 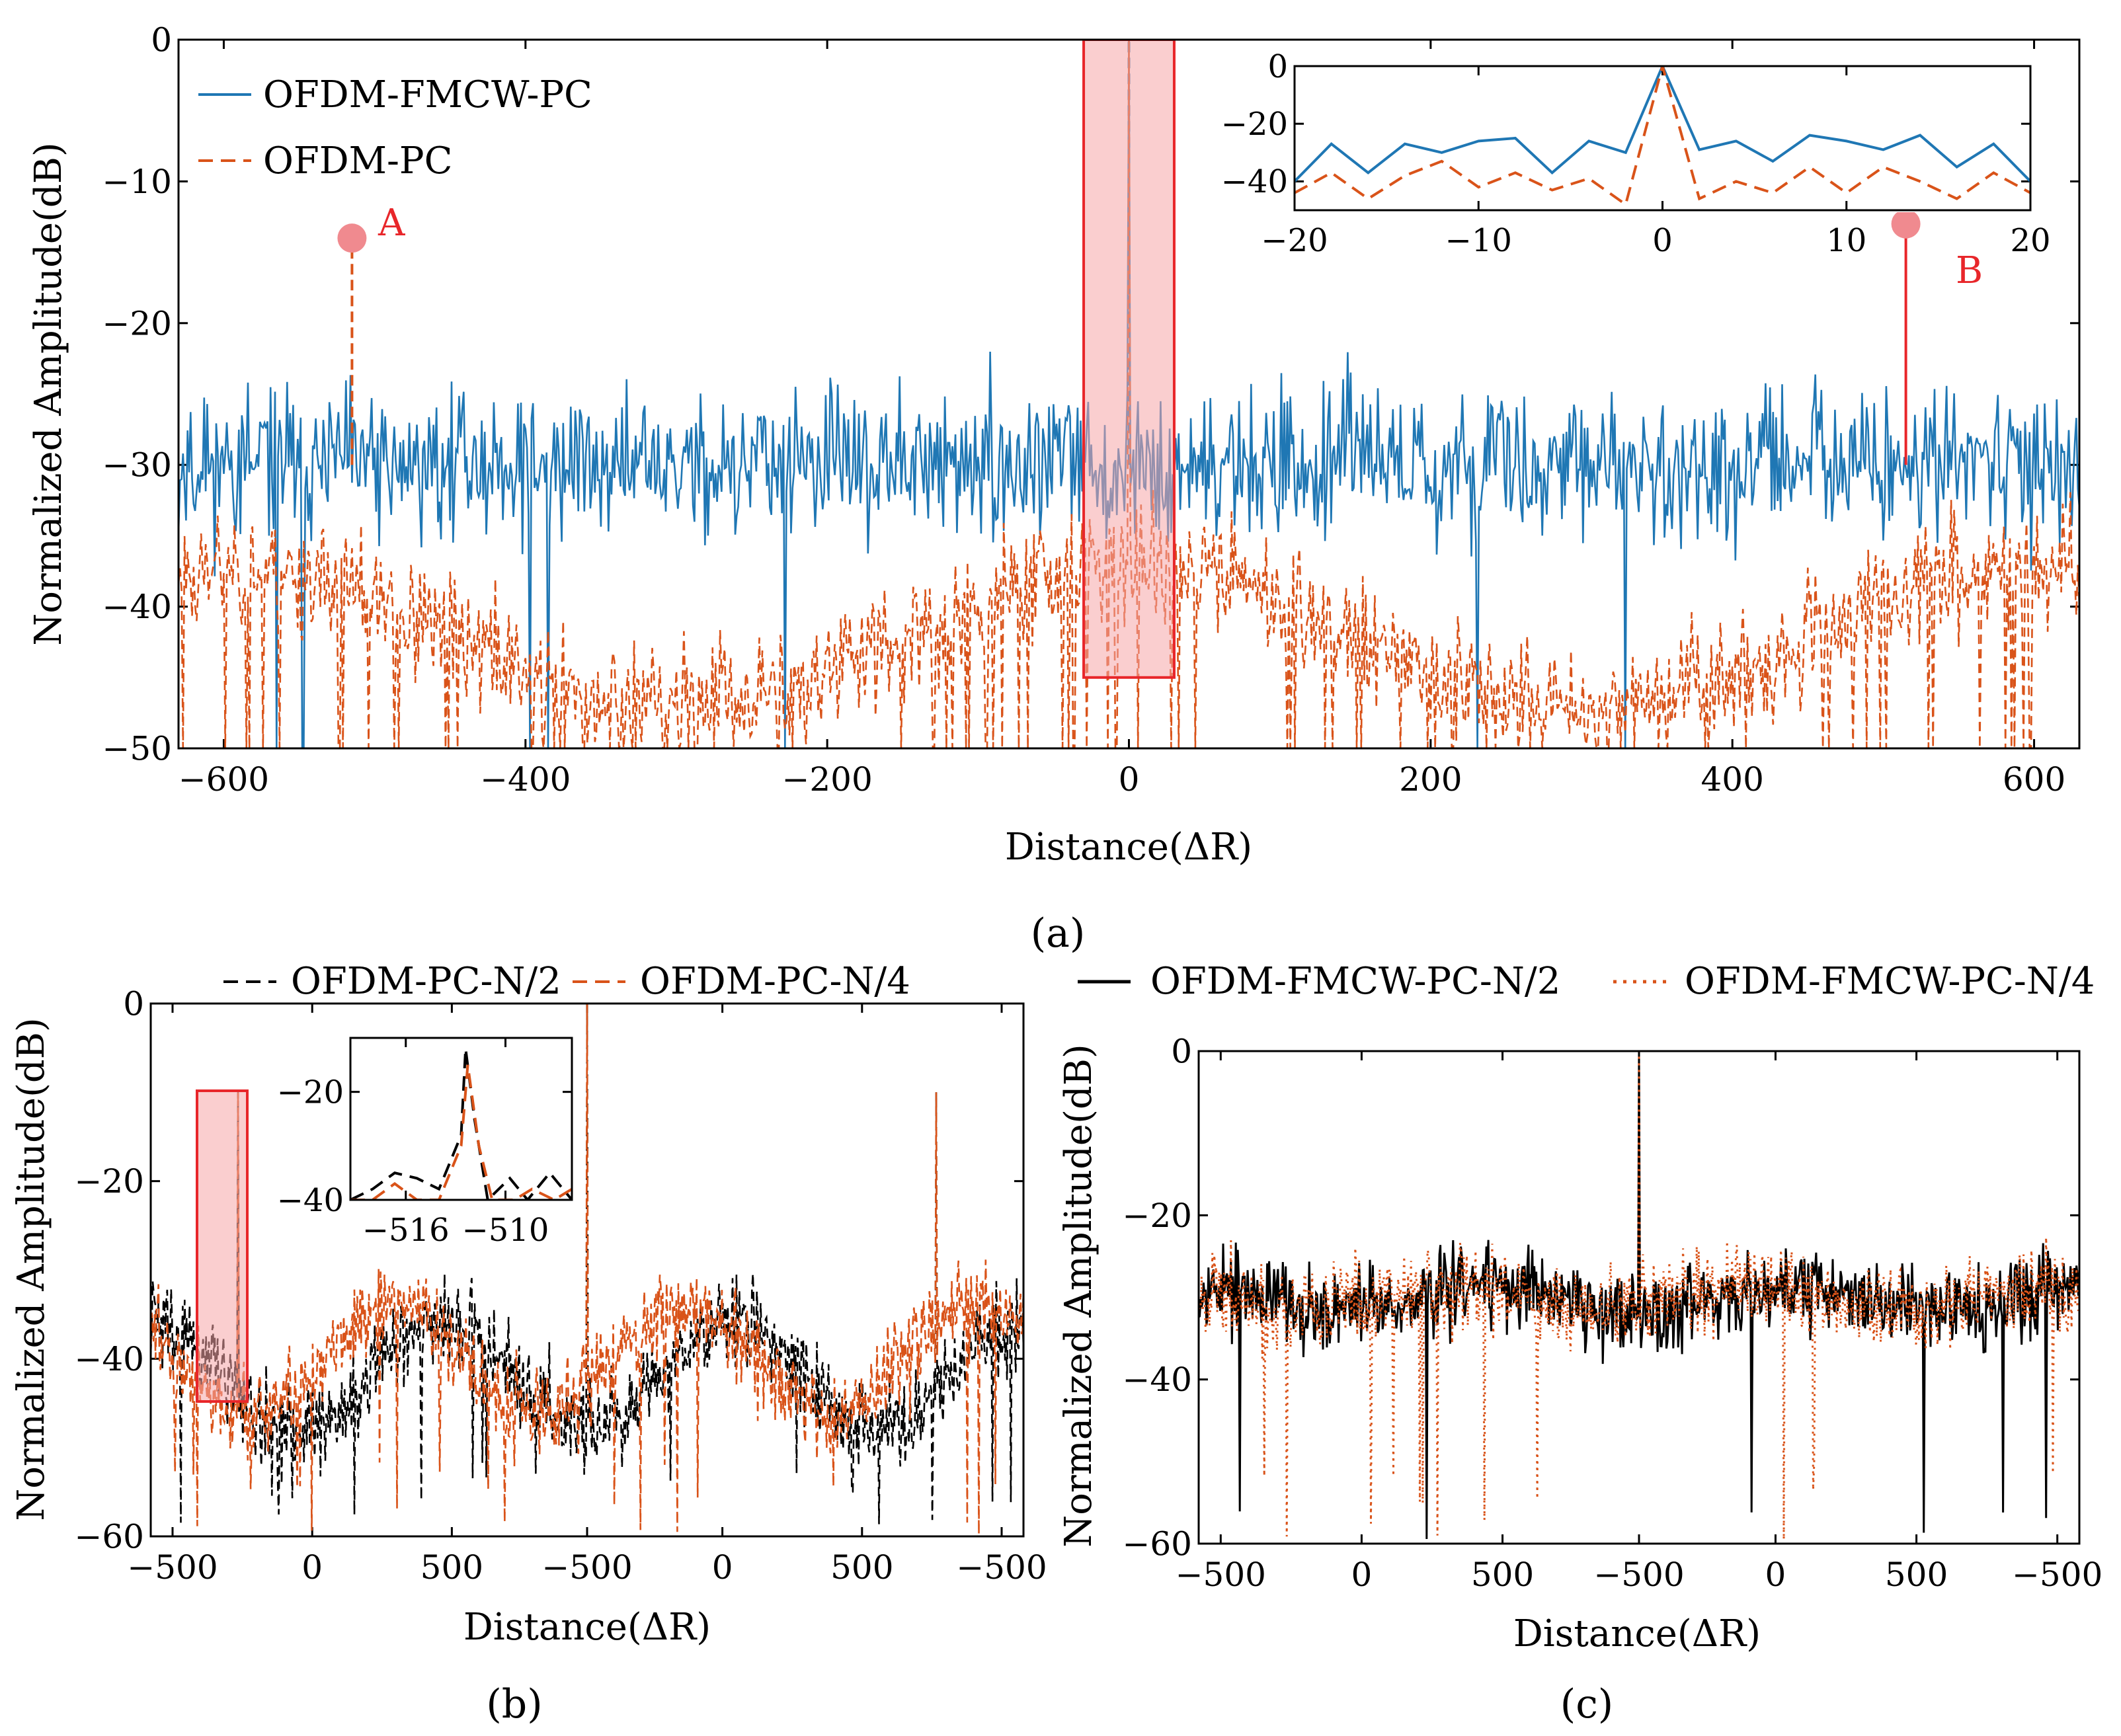 What do you see at coordinates (224, 779) in the screenshot?
I see `x-tick-label: −600` at bounding box center [224, 779].